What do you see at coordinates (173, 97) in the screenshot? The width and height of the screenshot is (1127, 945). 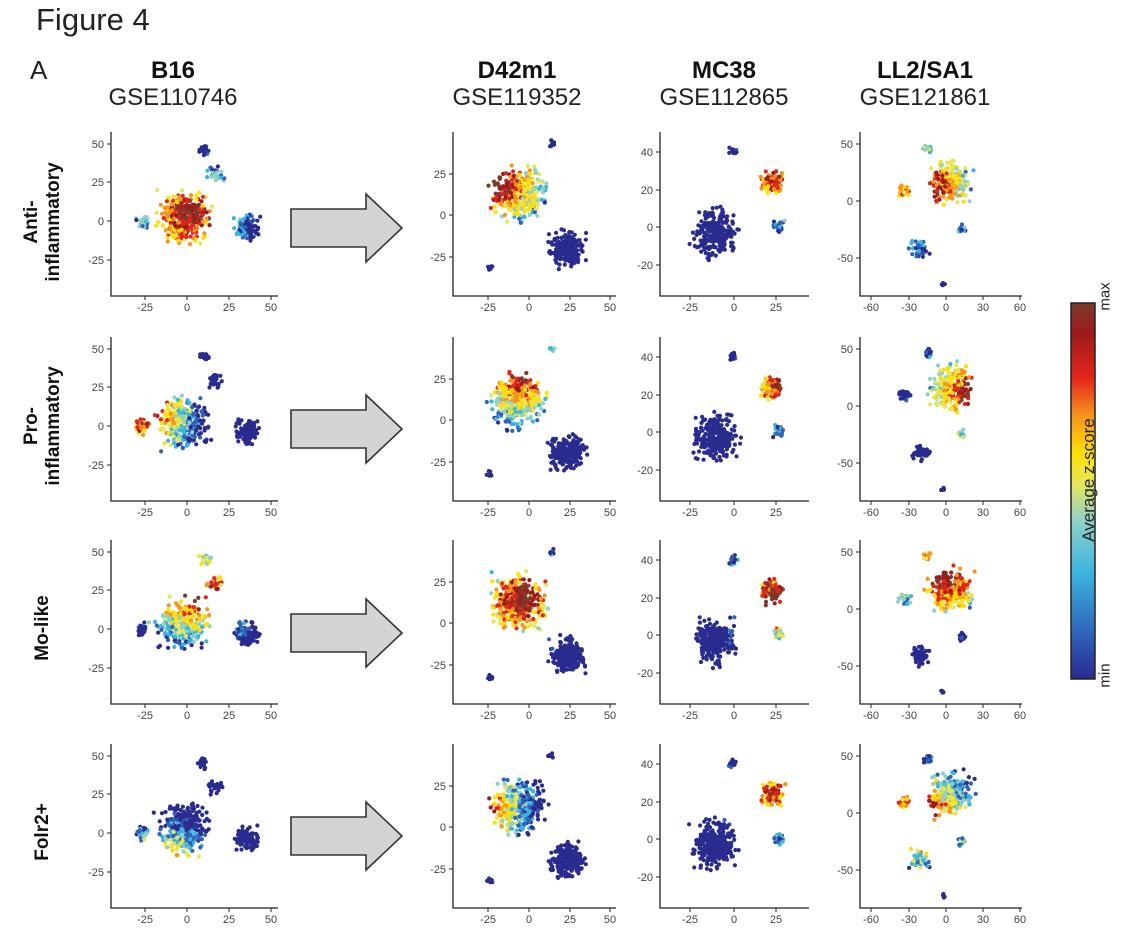 I see `dataset-accession: GSE110746` at bounding box center [173, 97].